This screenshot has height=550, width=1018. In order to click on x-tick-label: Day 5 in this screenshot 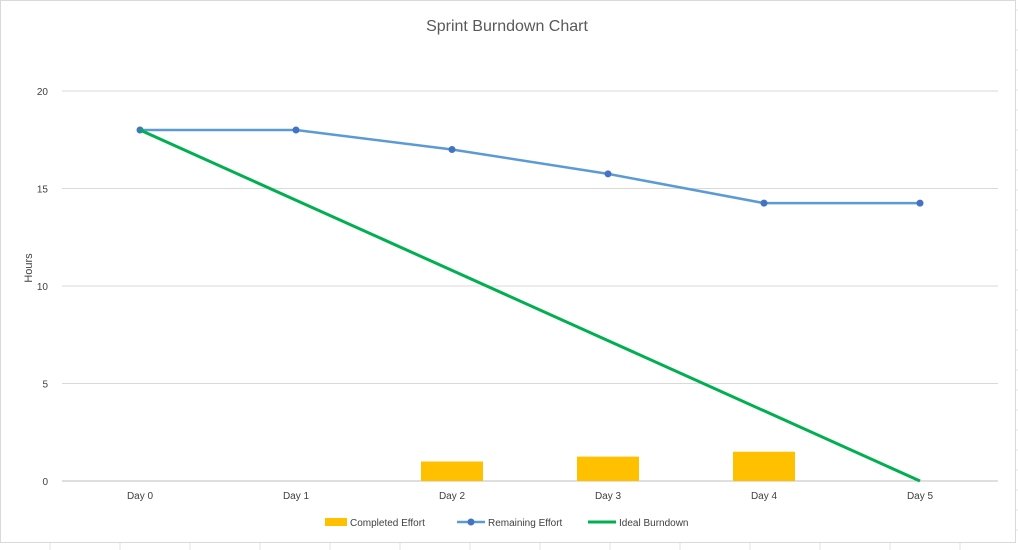, I will do `click(920, 496)`.